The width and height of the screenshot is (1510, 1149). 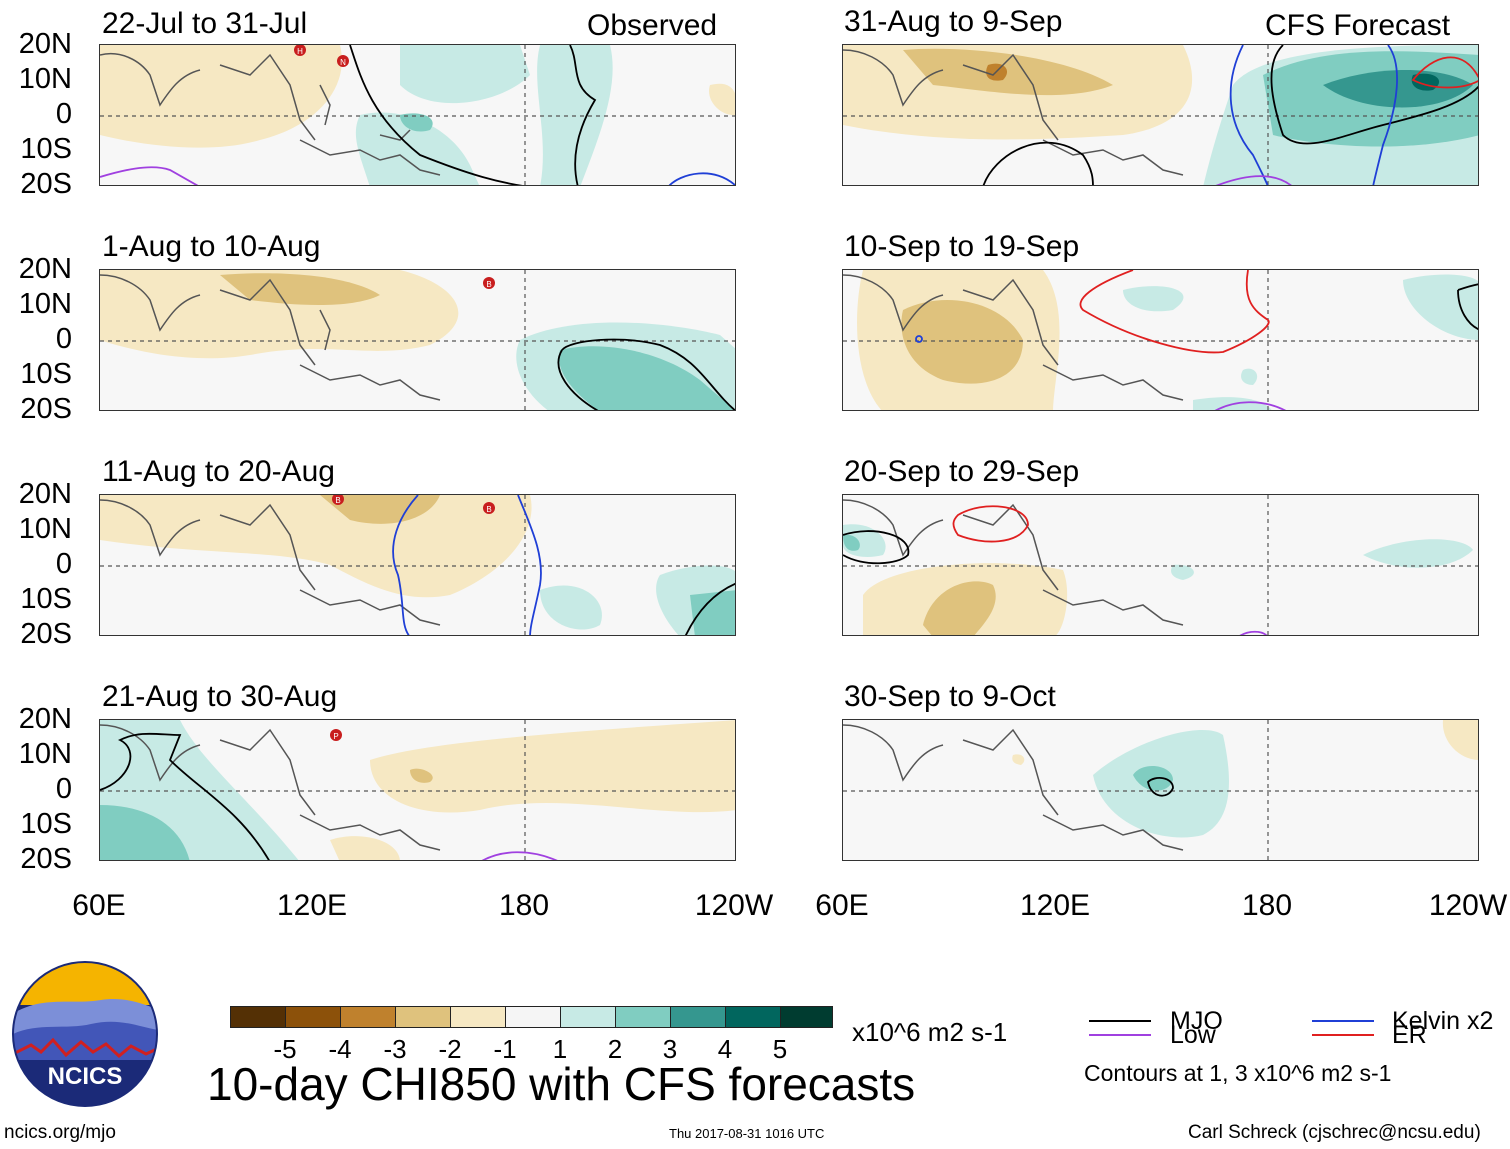 I want to click on storm-markers: B, so click(x=489, y=283).